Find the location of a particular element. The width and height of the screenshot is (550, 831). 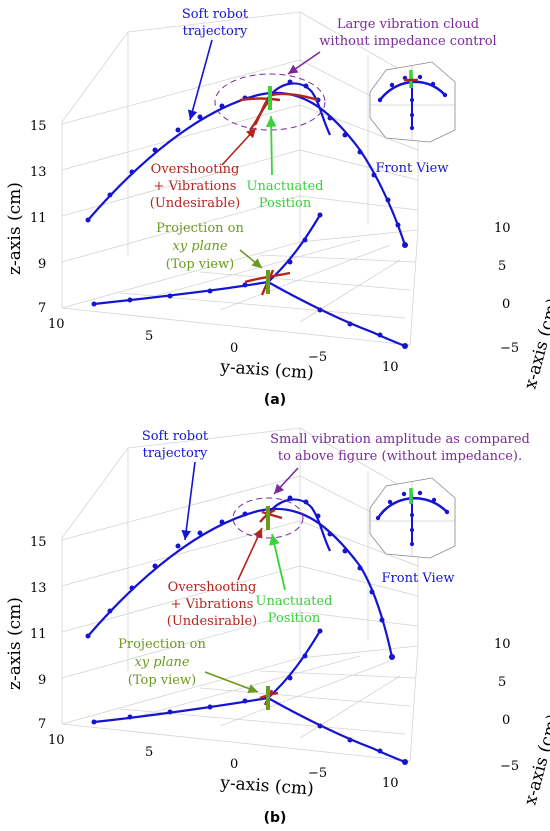

projection-label-line2-b: xy plane is located at coordinates (161, 662).